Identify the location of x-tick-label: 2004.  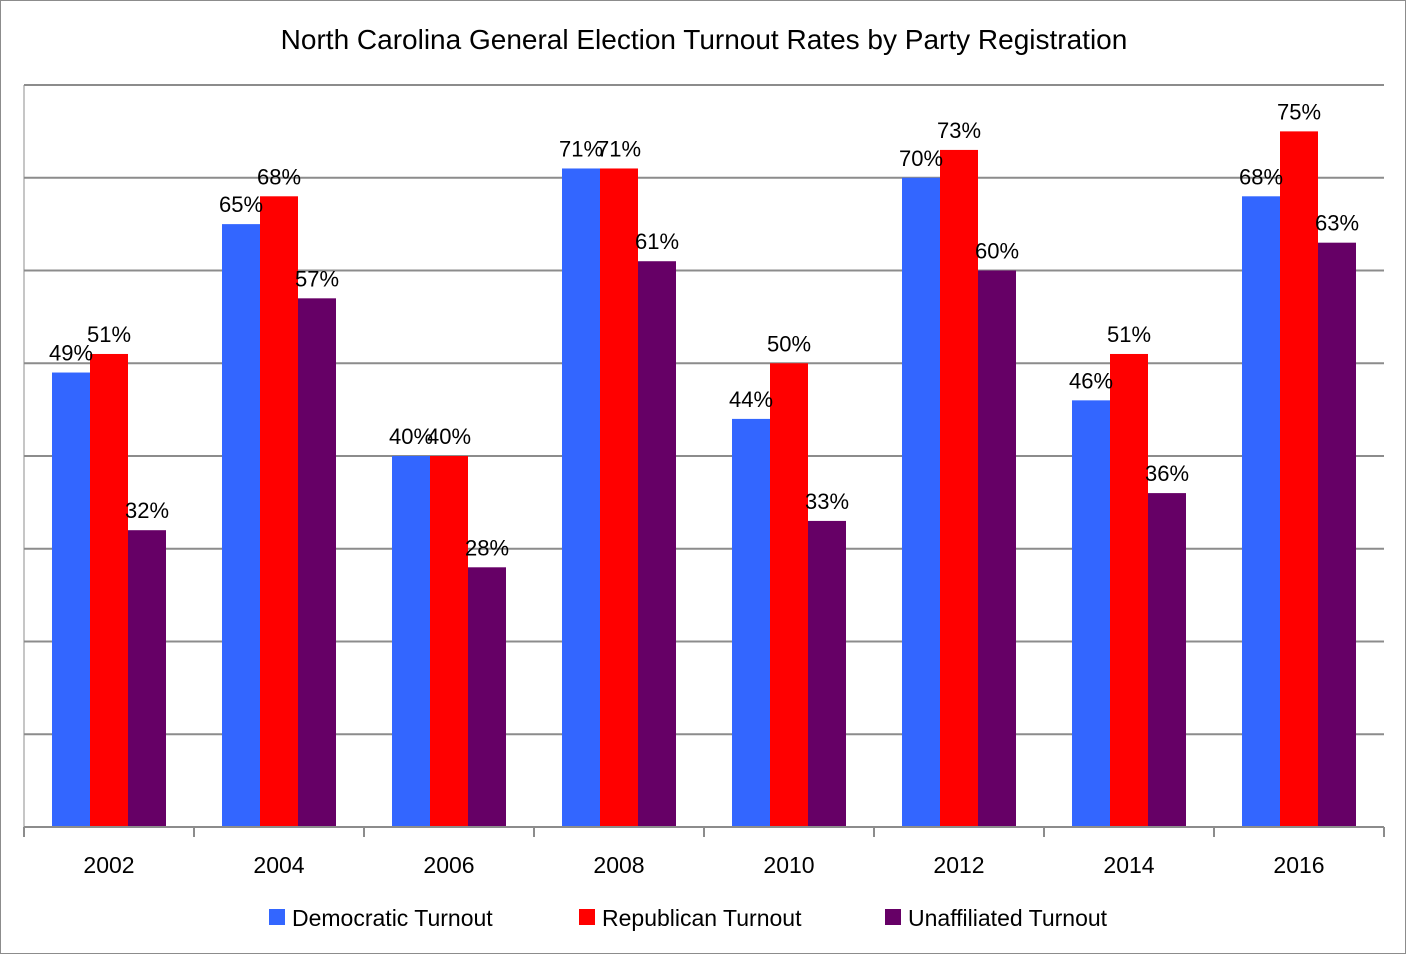
(278, 865).